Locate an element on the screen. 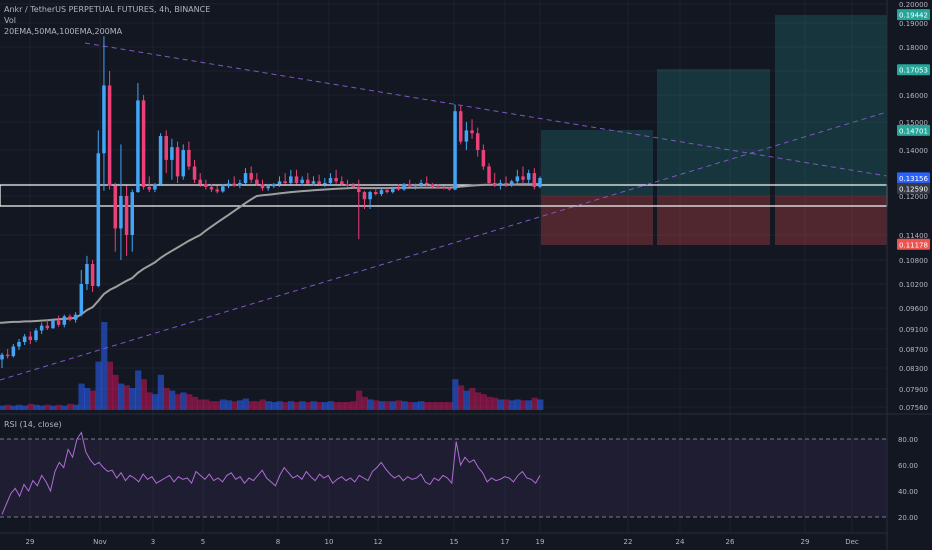 The width and height of the screenshot is (932, 550). time-tick-label: 10 is located at coordinates (329, 542).